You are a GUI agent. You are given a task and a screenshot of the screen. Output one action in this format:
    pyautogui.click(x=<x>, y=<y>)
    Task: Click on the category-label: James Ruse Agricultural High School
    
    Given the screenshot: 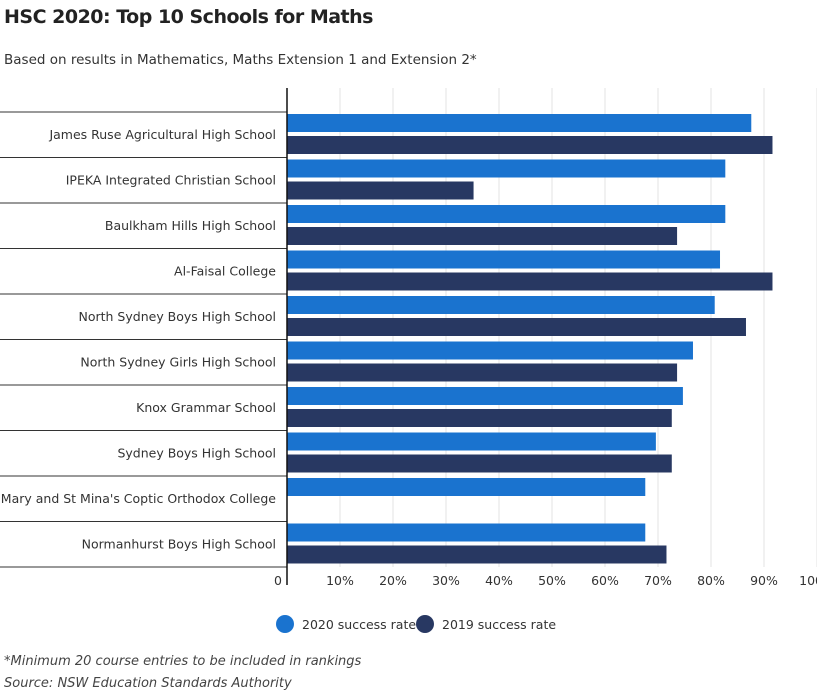 What is the action you would take?
    pyautogui.click(x=162, y=134)
    